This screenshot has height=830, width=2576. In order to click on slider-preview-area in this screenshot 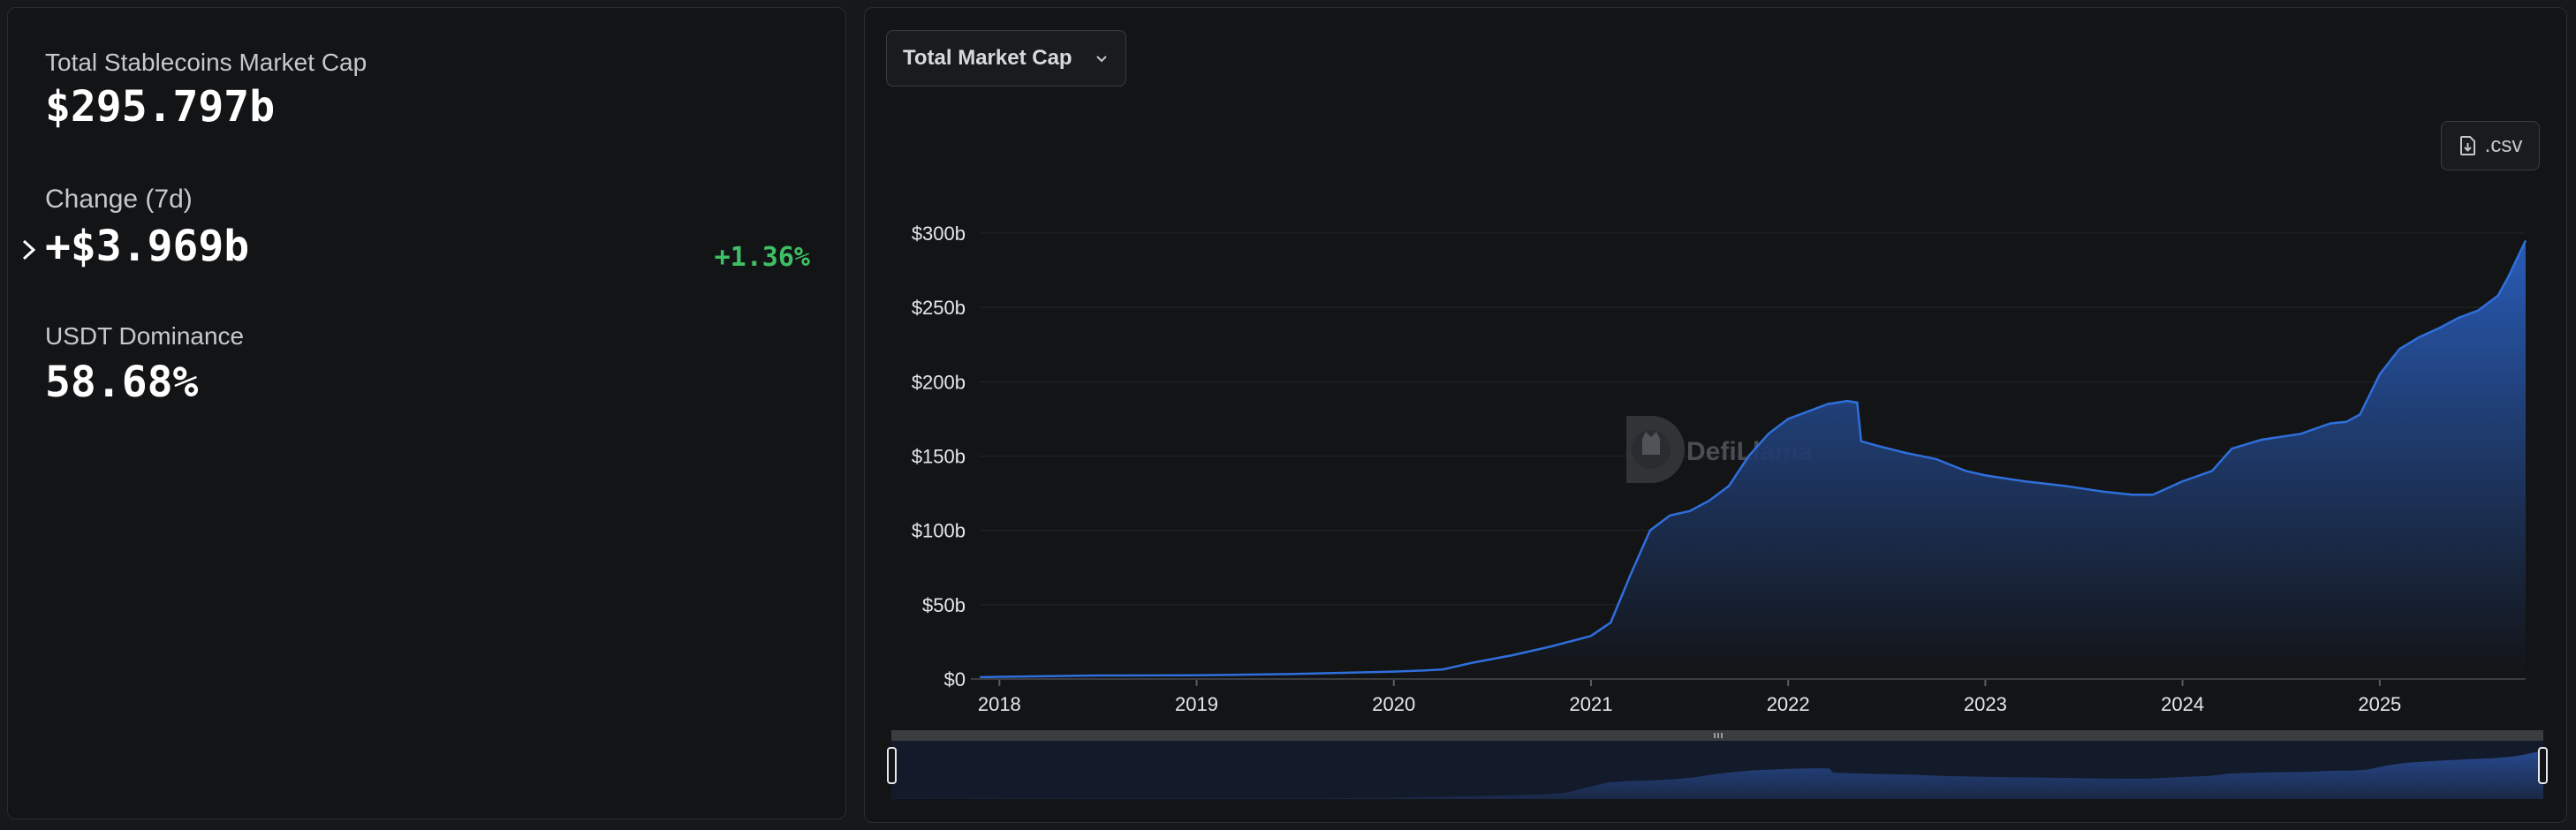, I will do `click(1717, 774)`.